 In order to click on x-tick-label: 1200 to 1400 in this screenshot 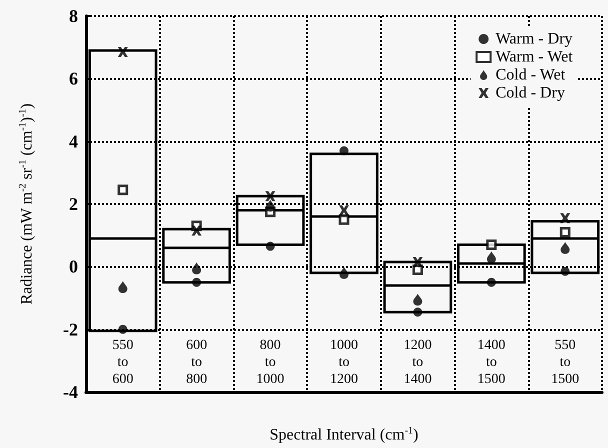, I will do `click(418, 362)`.